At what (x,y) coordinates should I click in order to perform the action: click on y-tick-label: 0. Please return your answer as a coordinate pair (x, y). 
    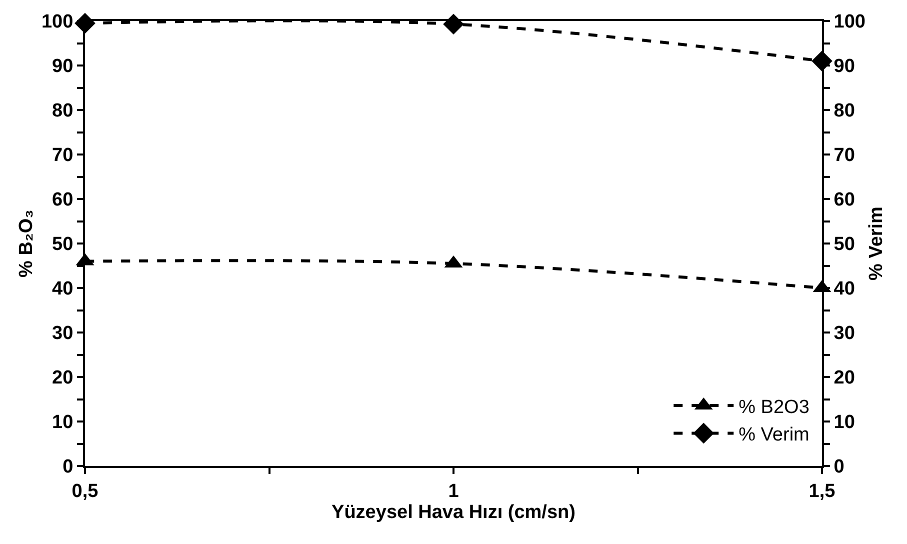
    Looking at the image, I should click on (68, 467).